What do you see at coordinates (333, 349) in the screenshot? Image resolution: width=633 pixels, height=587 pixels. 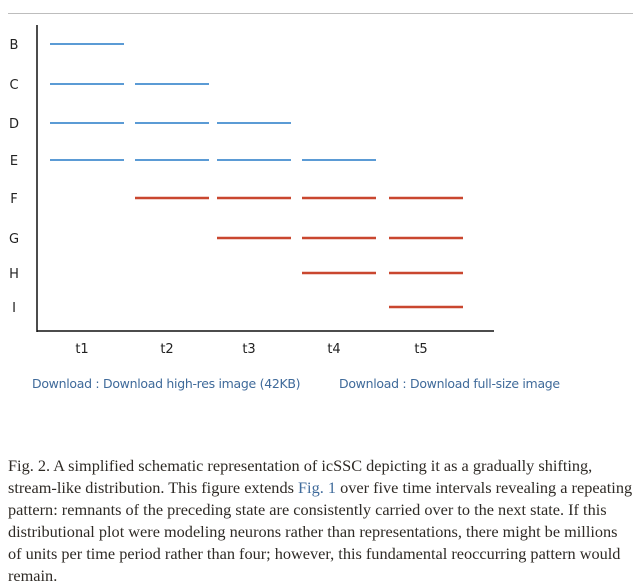 I see `column-label-t4: t4` at bounding box center [333, 349].